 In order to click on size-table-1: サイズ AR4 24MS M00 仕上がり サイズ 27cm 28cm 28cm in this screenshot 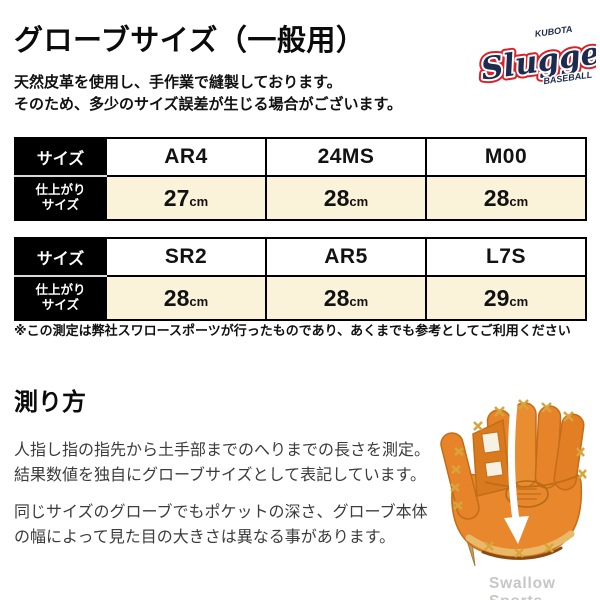, I will do `click(300, 179)`.